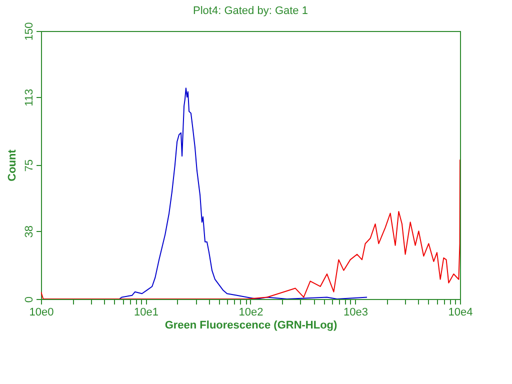 The width and height of the screenshot is (512, 384). Describe the element at coordinates (30, 231) in the screenshot. I see `y-tick-label: 38` at that location.